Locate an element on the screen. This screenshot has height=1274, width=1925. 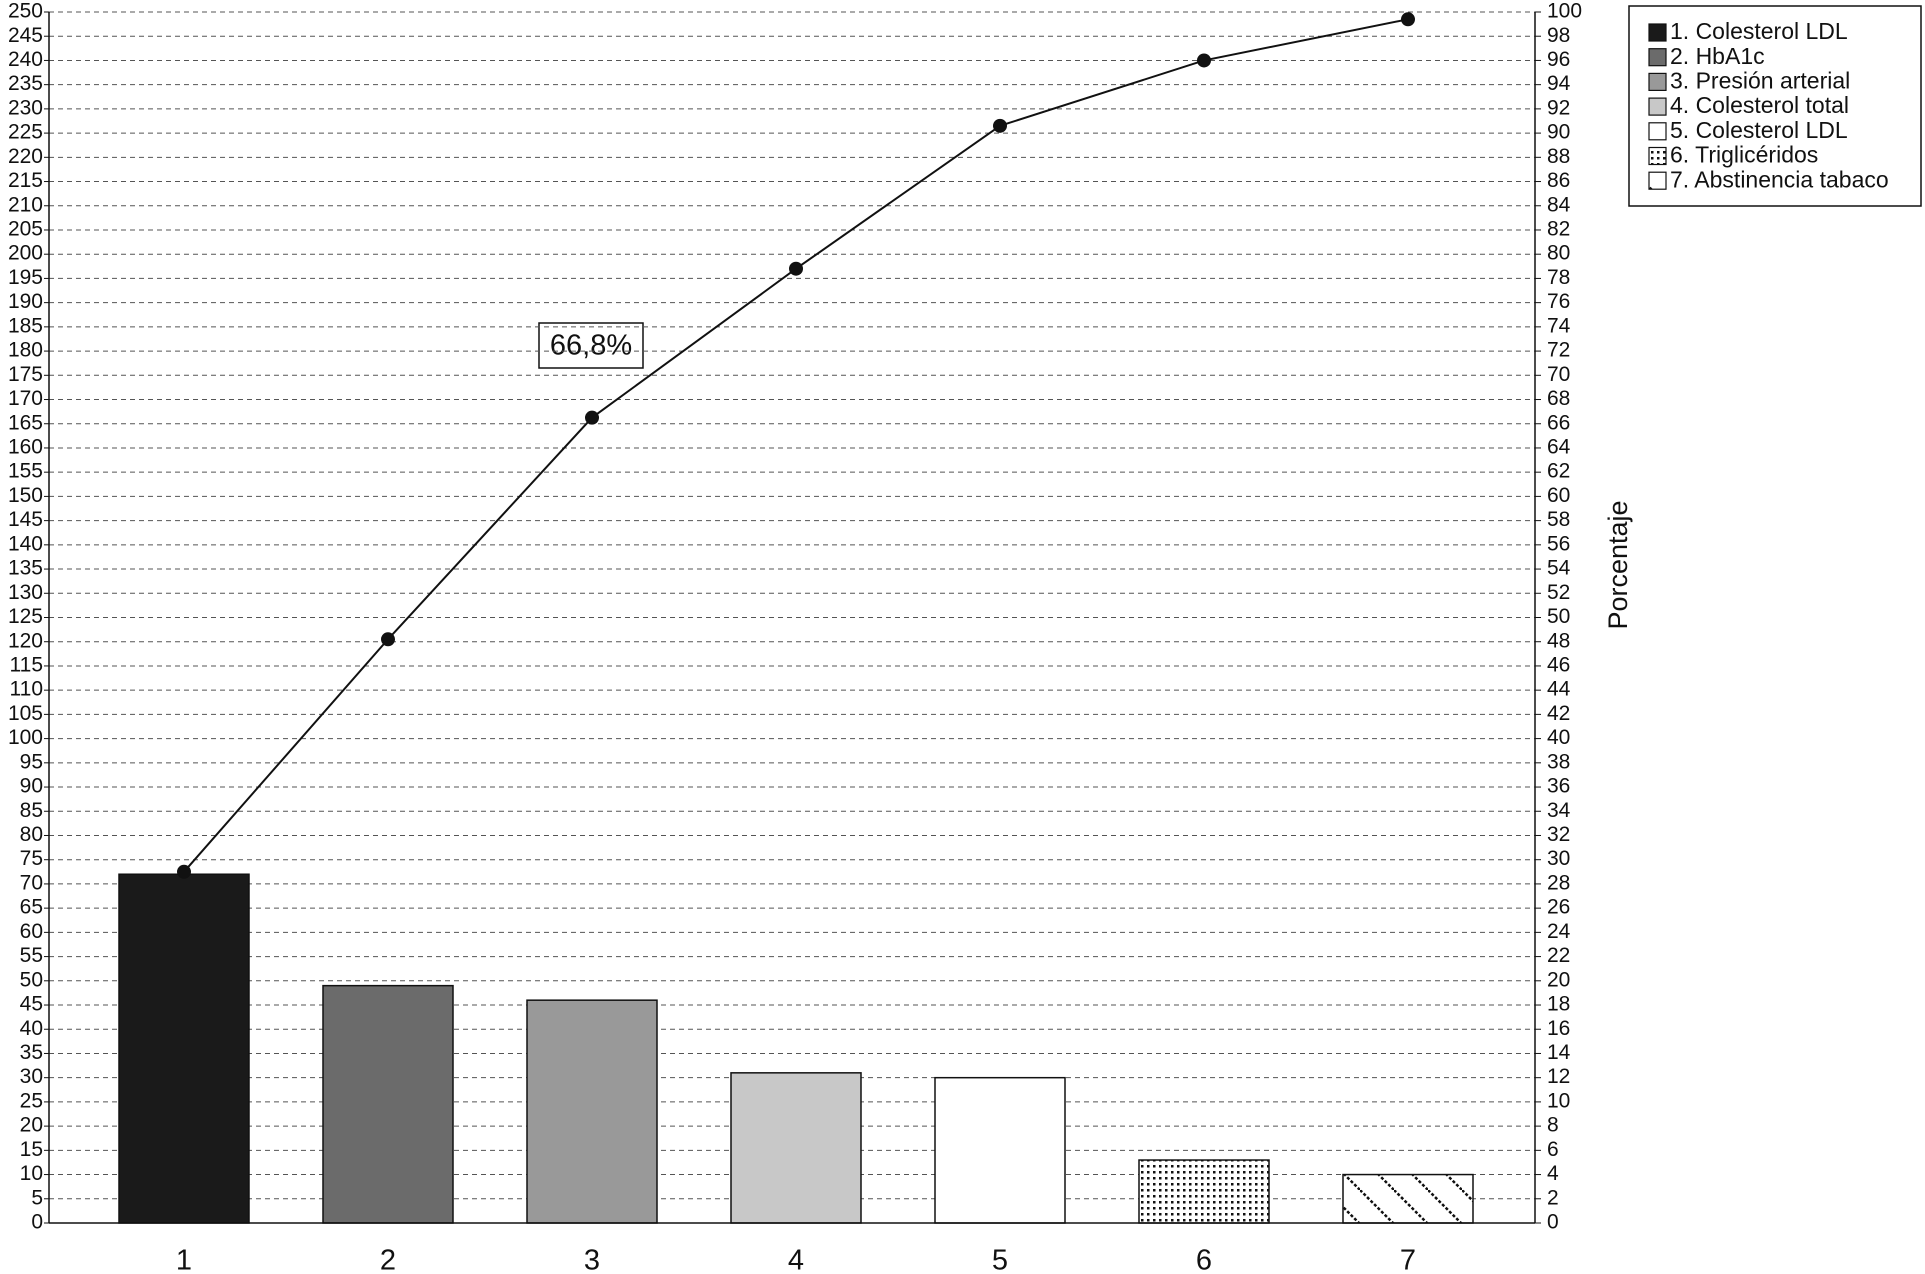
y-tick-label: 200 is located at coordinates (25, 253).